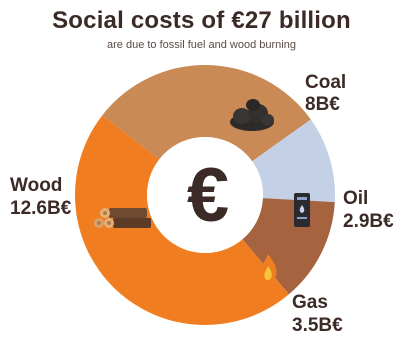 The height and width of the screenshot is (340, 403). Describe the element at coordinates (201, 20) in the screenshot. I see `chart-title: Social costs of €27 billion` at that location.